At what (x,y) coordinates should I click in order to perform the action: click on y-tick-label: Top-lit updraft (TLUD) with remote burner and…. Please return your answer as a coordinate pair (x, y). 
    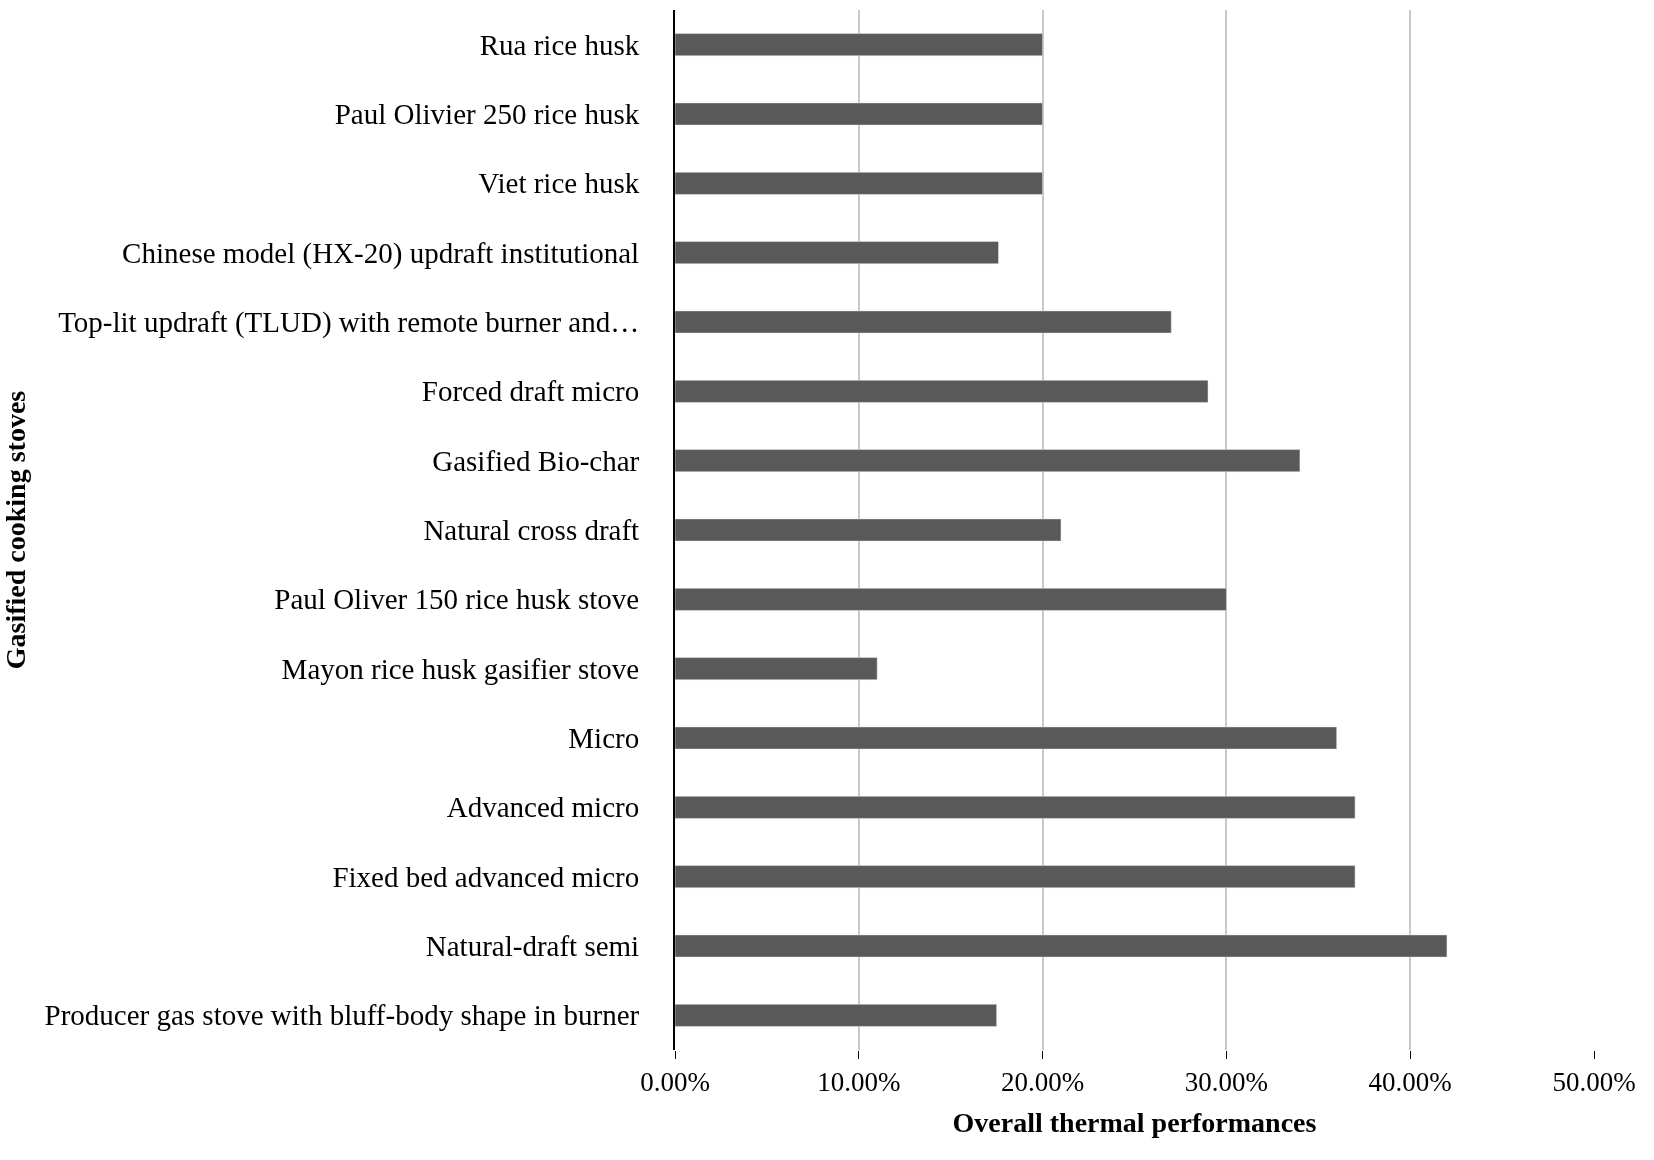
    Looking at the image, I should click on (349, 323).